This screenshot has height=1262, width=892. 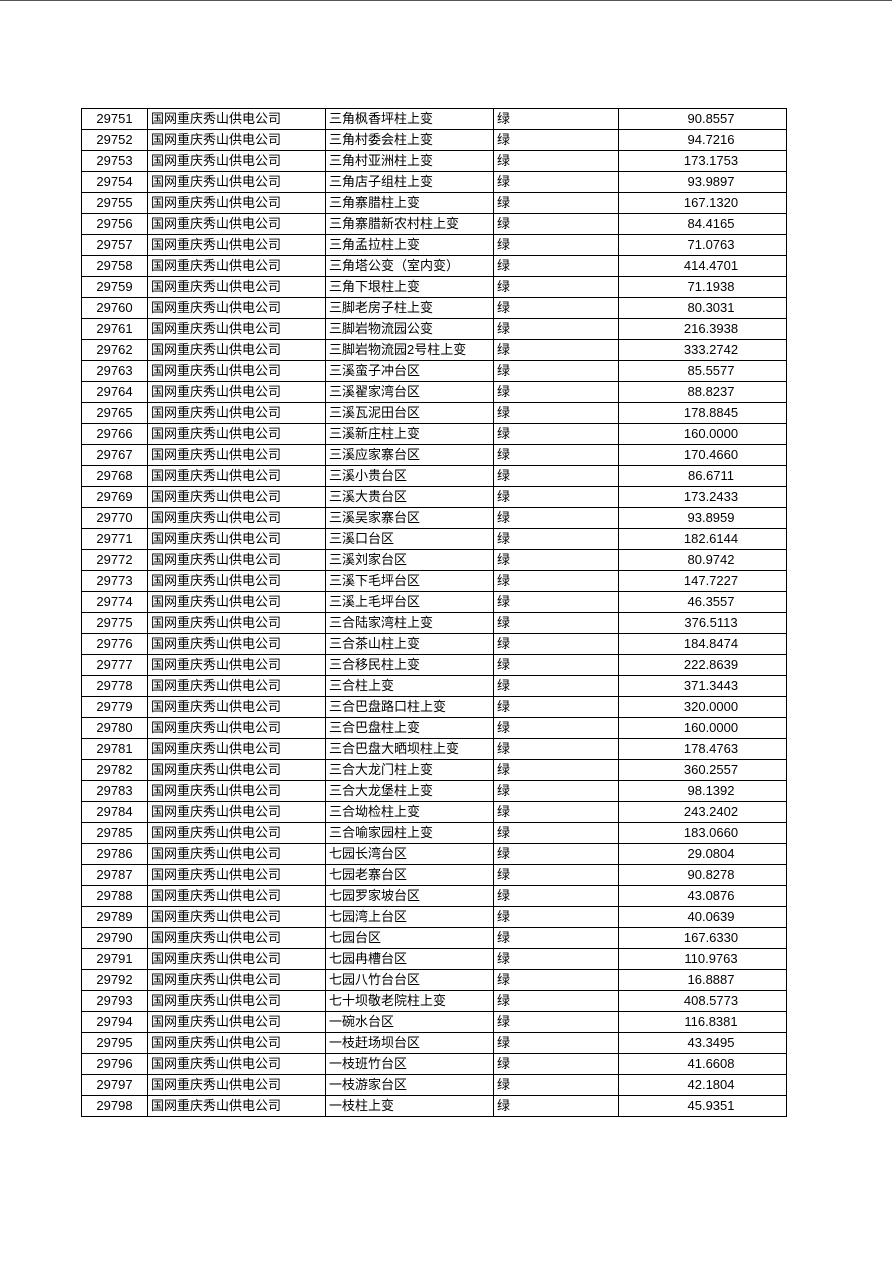 What do you see at coordinates (409, 350) in the screenshot?
I see `station-name-cell: 三脚岩物流园2号柱上变` at bounding box center [409, 350].